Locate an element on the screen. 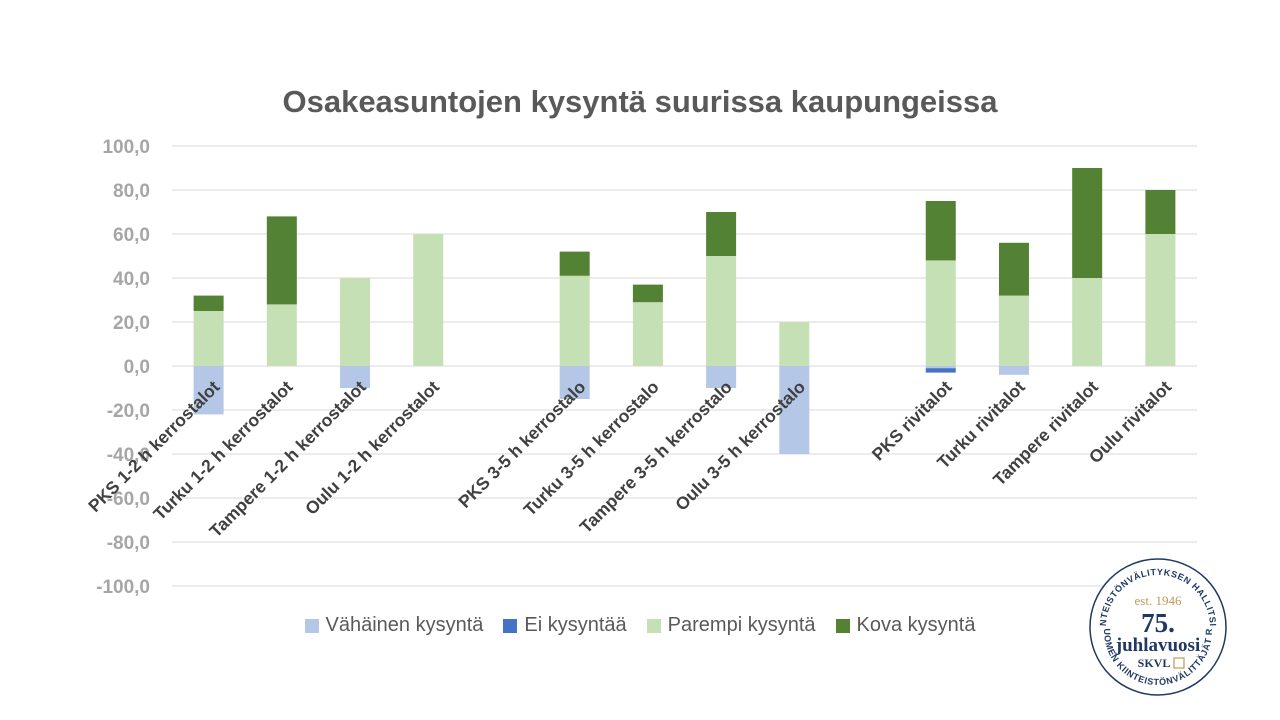 This screenshot has height=720, width=1280. y-tick-label: -40,0 is located at coordinates (128, 455).